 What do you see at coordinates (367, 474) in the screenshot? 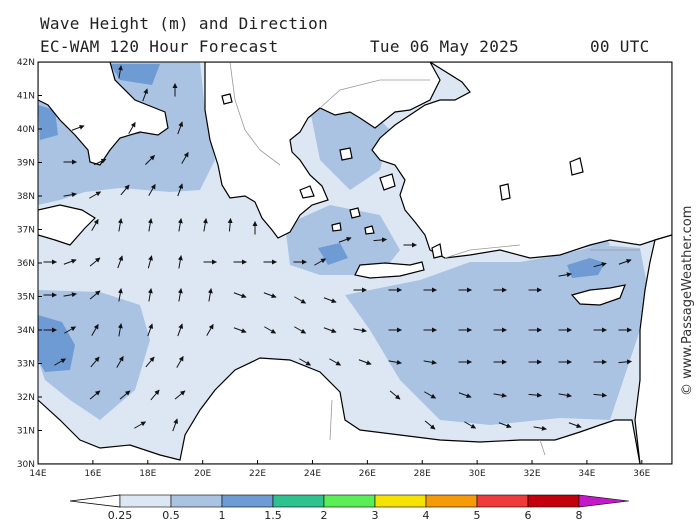
I see `lon-tick-label: 26E` at bounding box center [367, 474].